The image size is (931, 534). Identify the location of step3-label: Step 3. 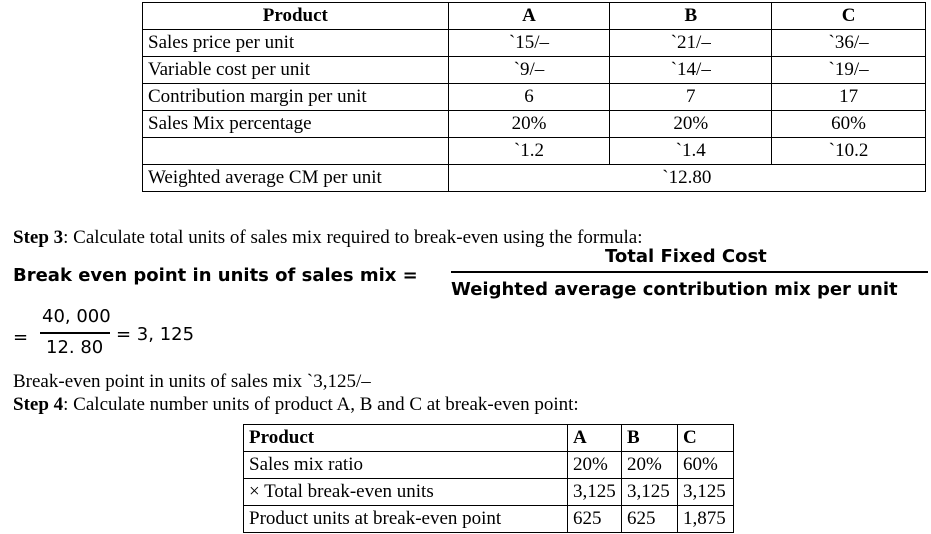
(38, 237).